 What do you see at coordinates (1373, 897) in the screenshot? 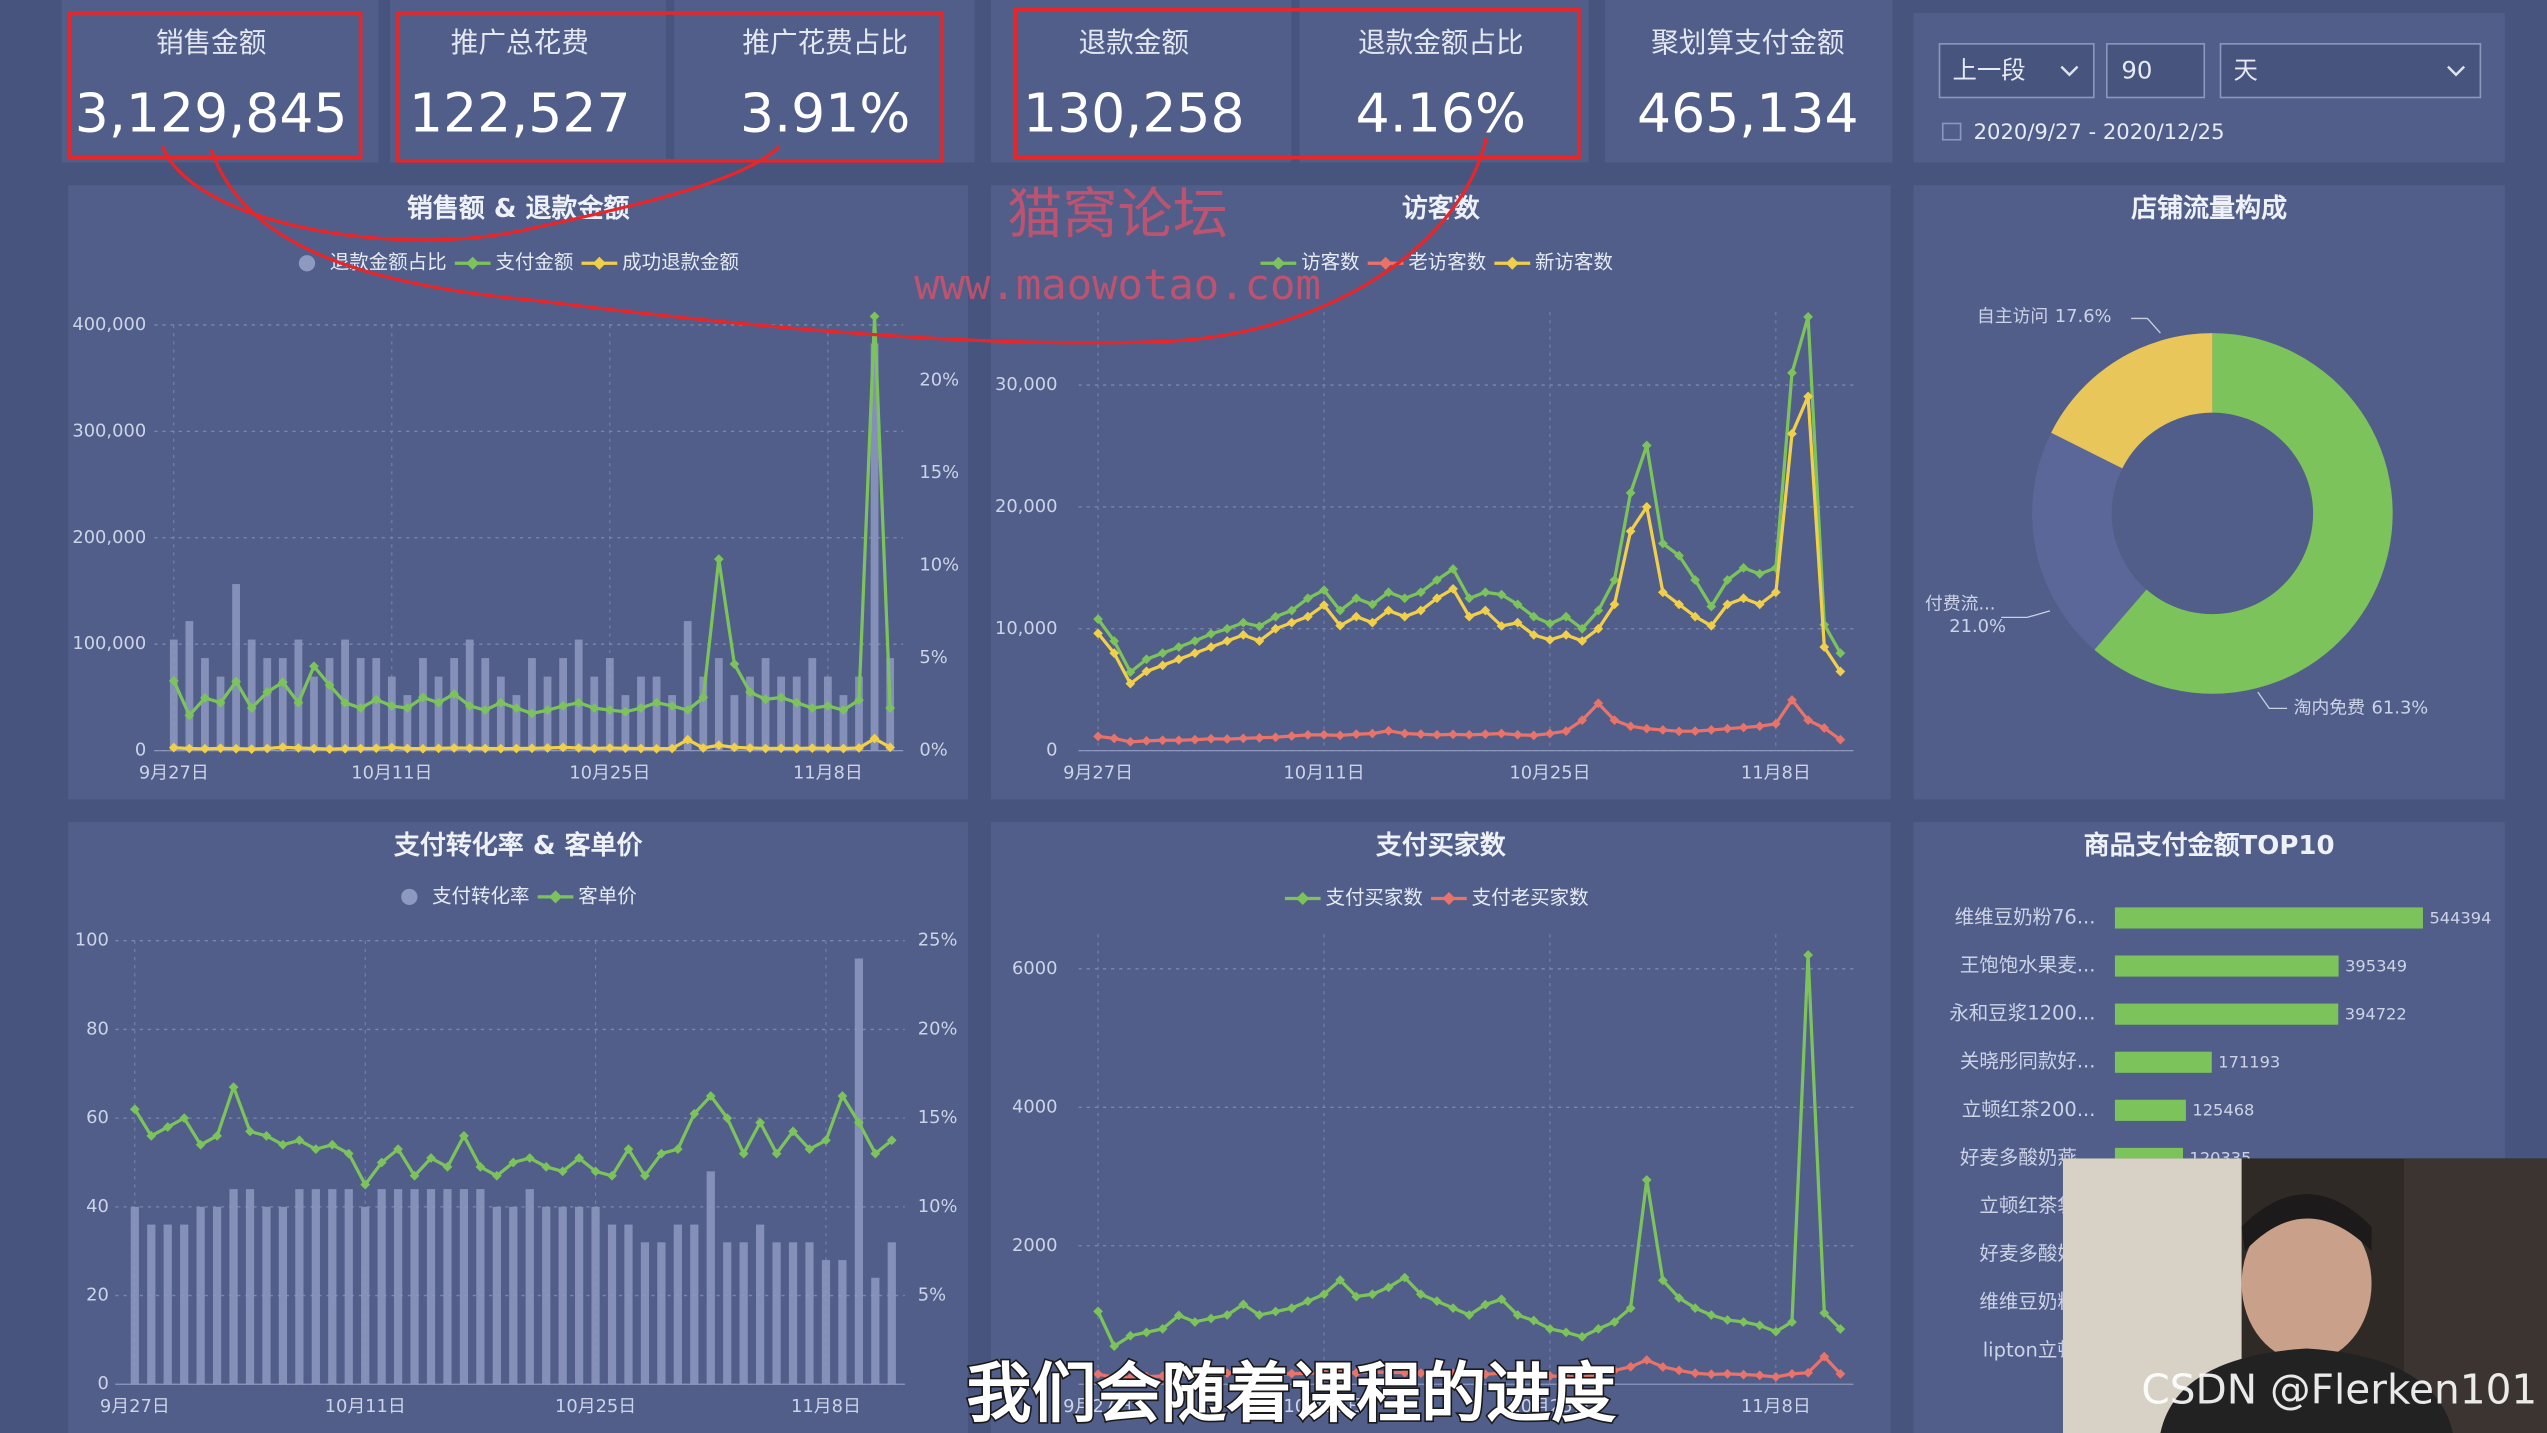
I see `legend-label: 支付买家数` at bounding box center [1373, 897].